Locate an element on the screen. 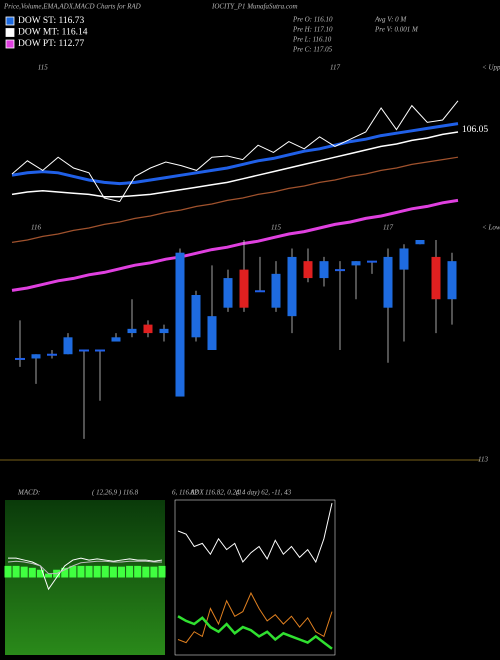 The height and width of the screenshot is (660, 500). y-tick-label: 113 is located at coordinates (483, 460).